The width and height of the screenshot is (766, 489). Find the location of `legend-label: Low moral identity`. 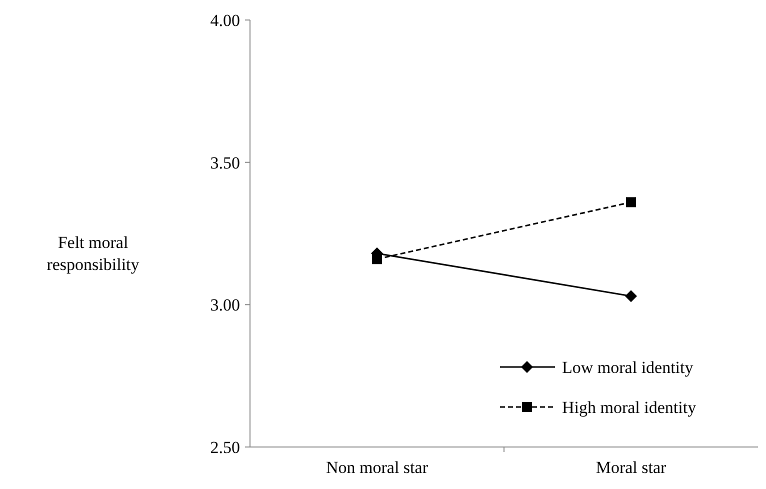

legend-label: Low moral identity is located at coordinates (628, 367).